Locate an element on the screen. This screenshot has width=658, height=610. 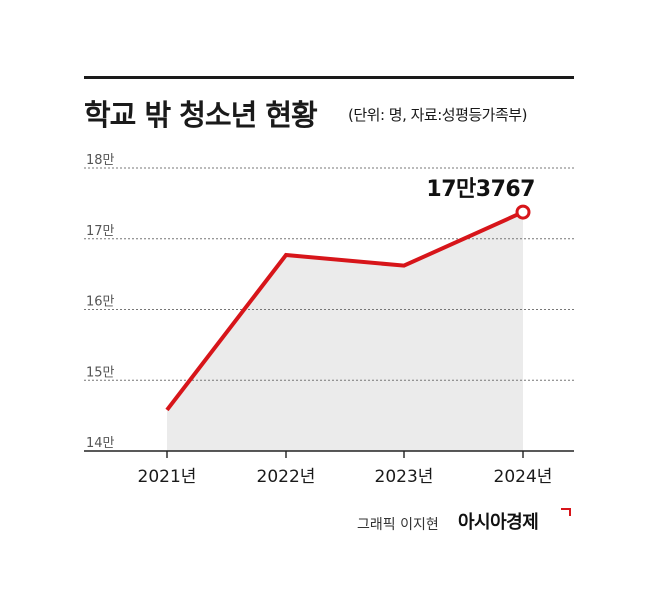
publisher-mark-icon is located at coordinates (566, 512).